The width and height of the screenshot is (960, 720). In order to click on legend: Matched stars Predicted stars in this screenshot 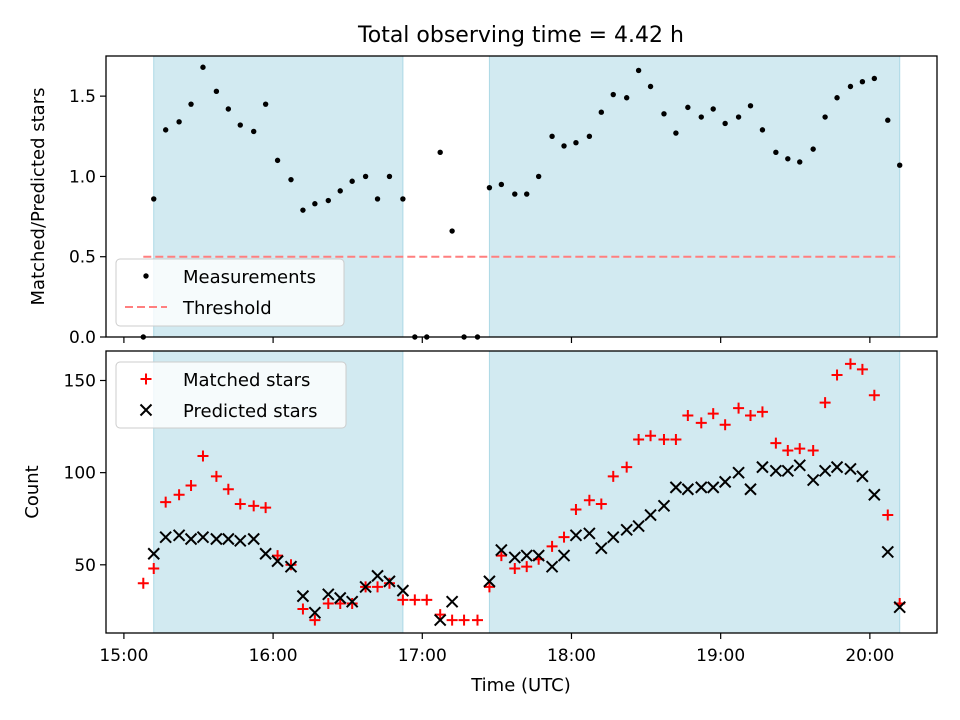, I will do `click(231, 395)`.